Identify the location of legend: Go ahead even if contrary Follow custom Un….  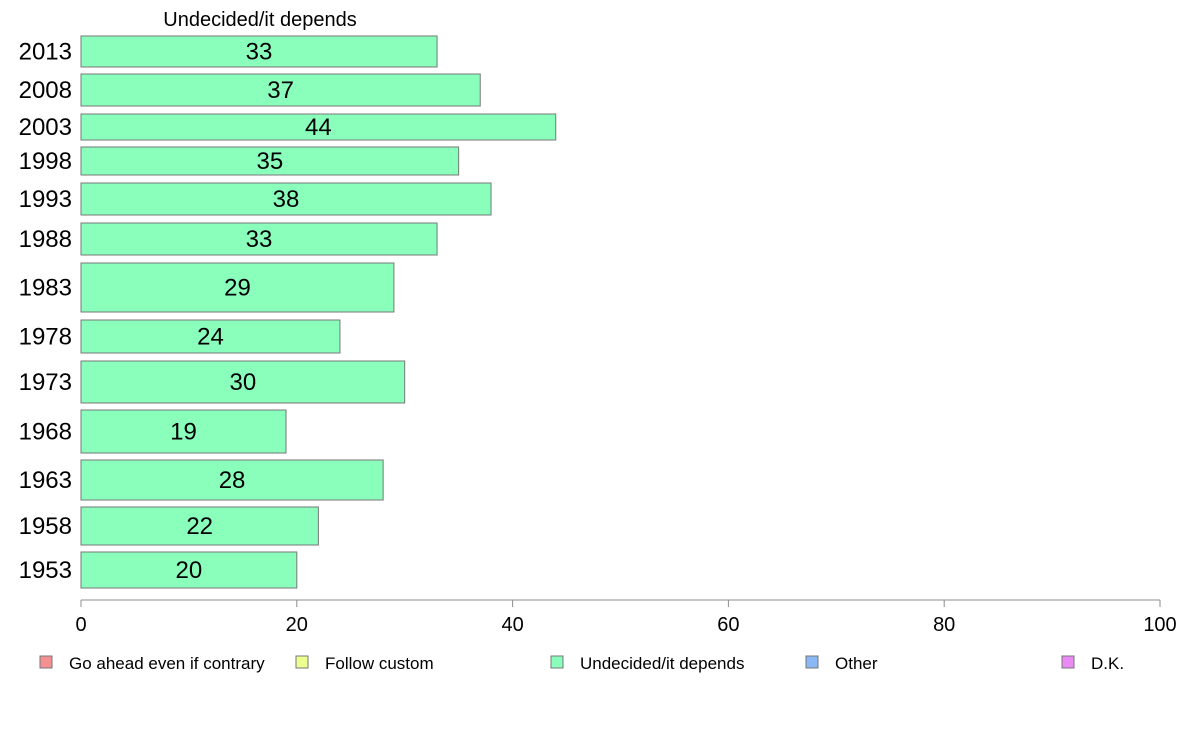
(581, 663).